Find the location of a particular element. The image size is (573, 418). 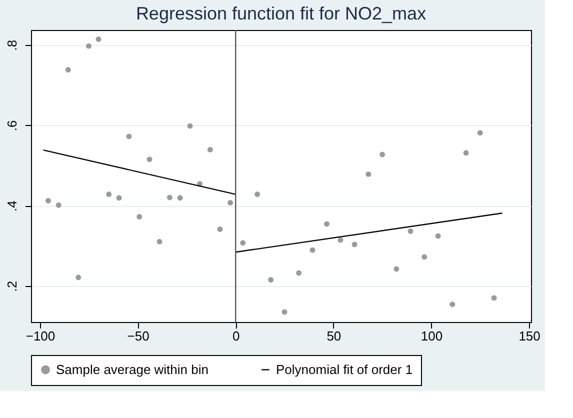

x-tick-label: 100 is located at coordinates (431, 336).